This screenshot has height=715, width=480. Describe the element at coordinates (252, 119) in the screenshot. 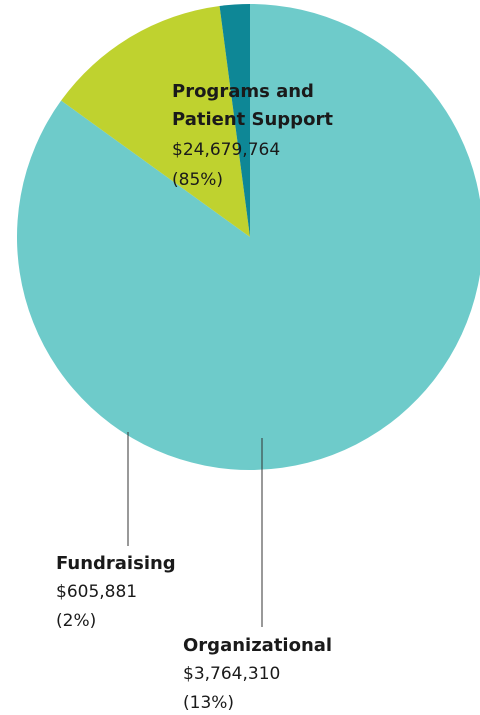

I see `label-programs-name-line2: Patient Support` at that location.